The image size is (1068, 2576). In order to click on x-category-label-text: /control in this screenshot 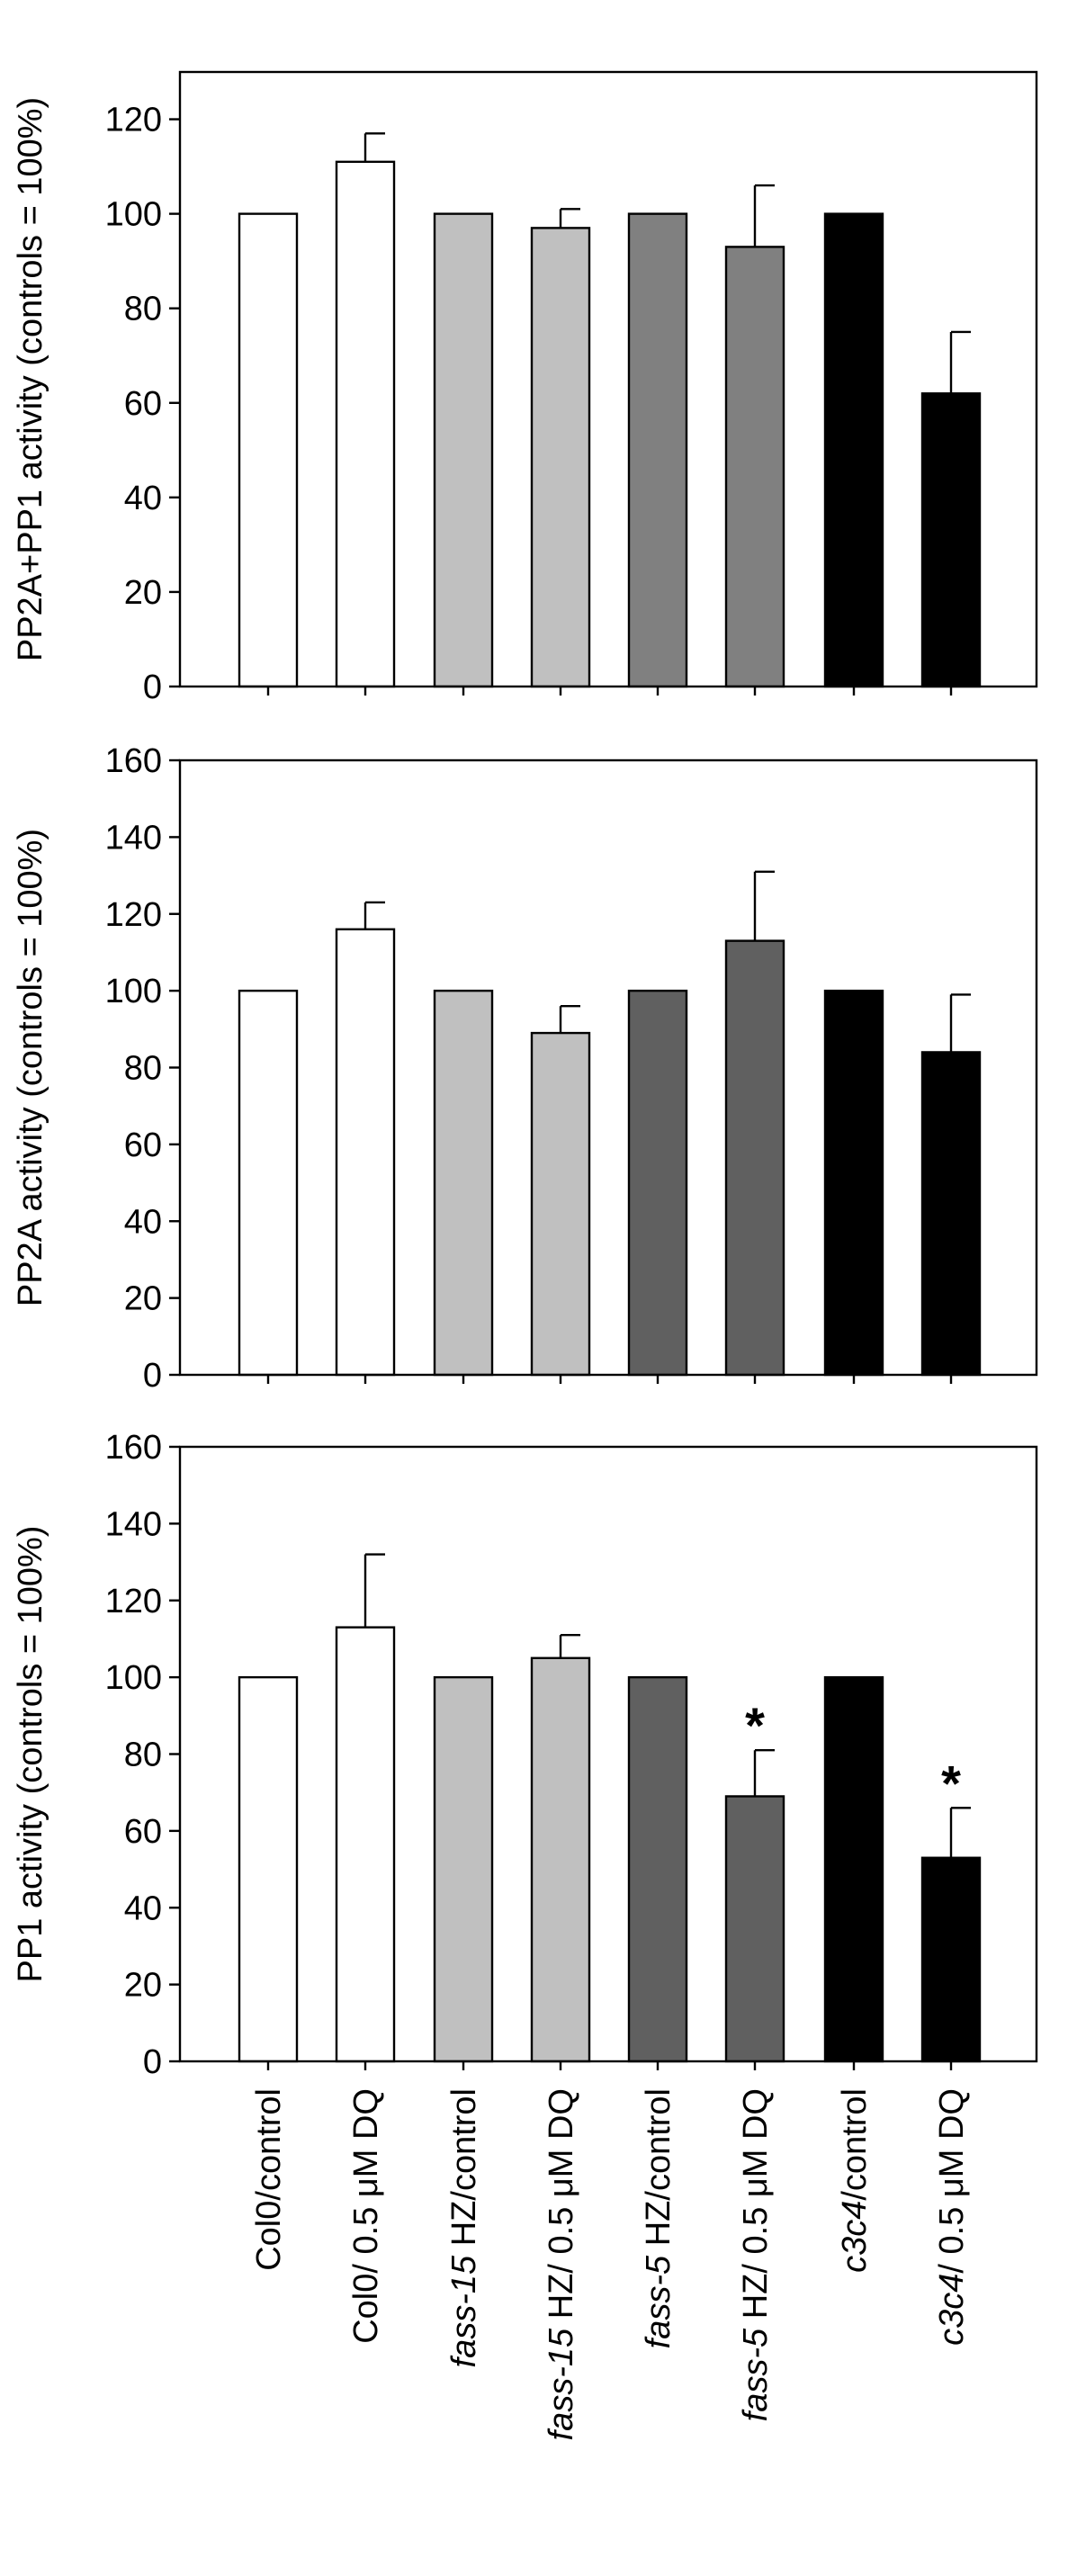, I will do `click(855, 2144)`.